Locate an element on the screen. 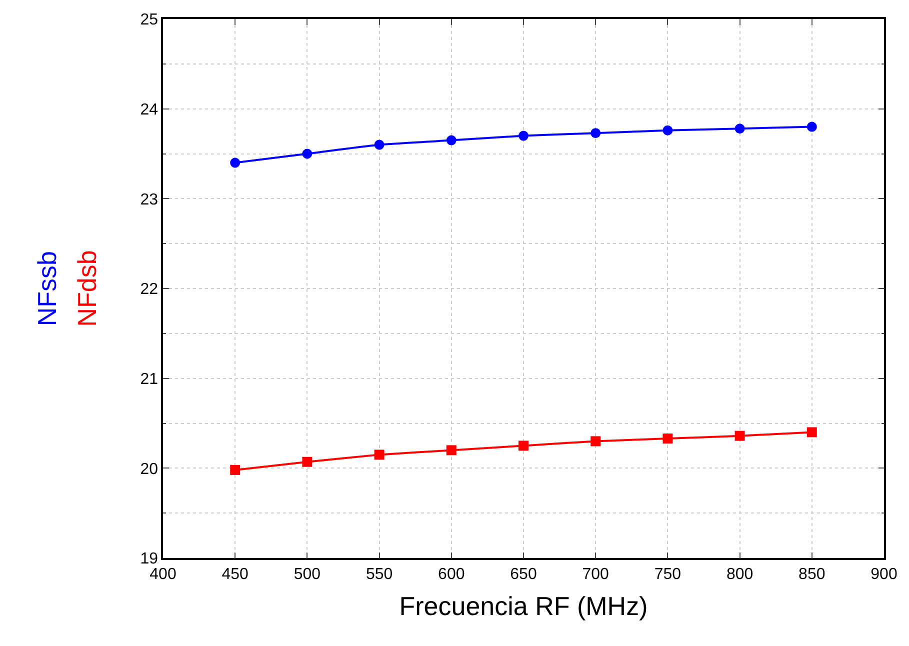  x-tick-label: 650 is located at coordinates (523, 574).